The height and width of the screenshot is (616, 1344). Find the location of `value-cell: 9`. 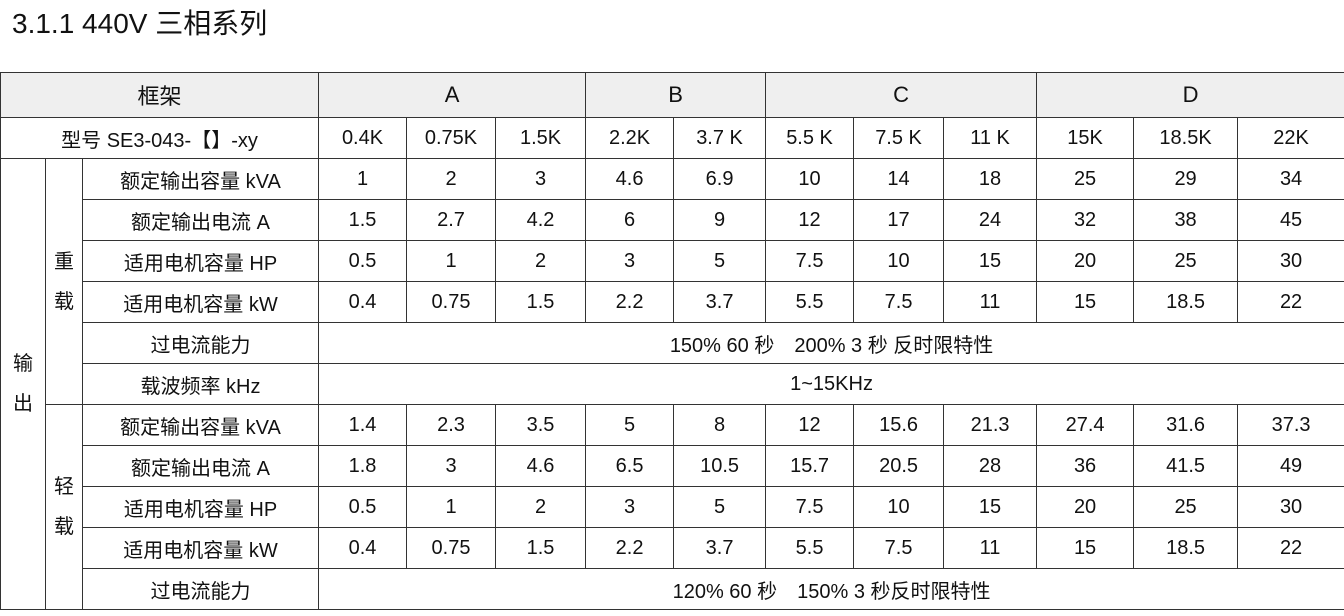

value-cell: 9 is located at coordinates (720, 220).